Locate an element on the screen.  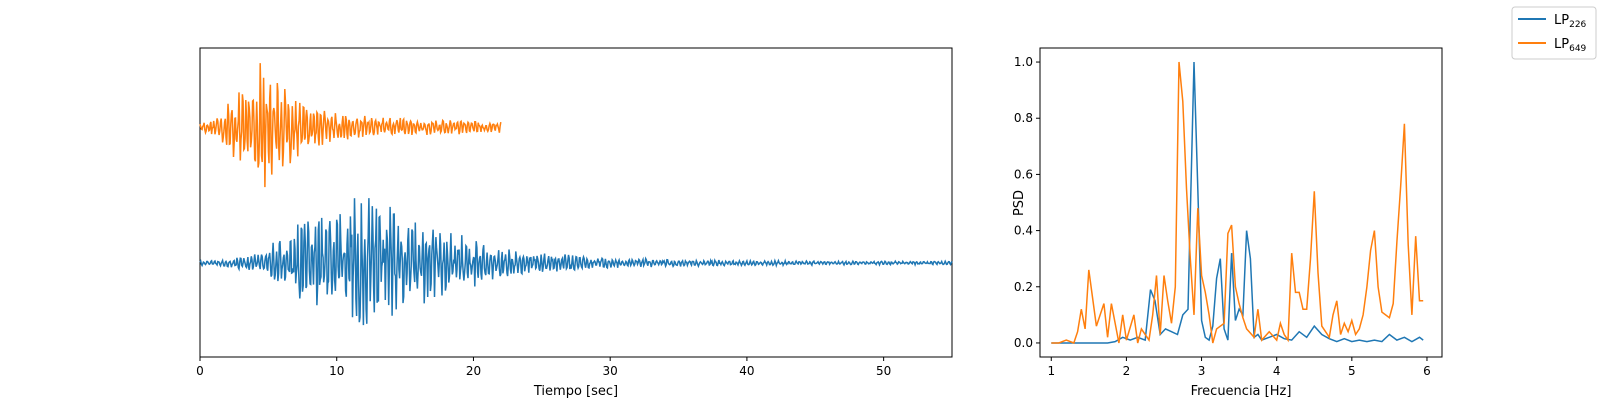
psd-x-axis-label: Frecuencia [Hz] is located at coordinates (1241, 391).